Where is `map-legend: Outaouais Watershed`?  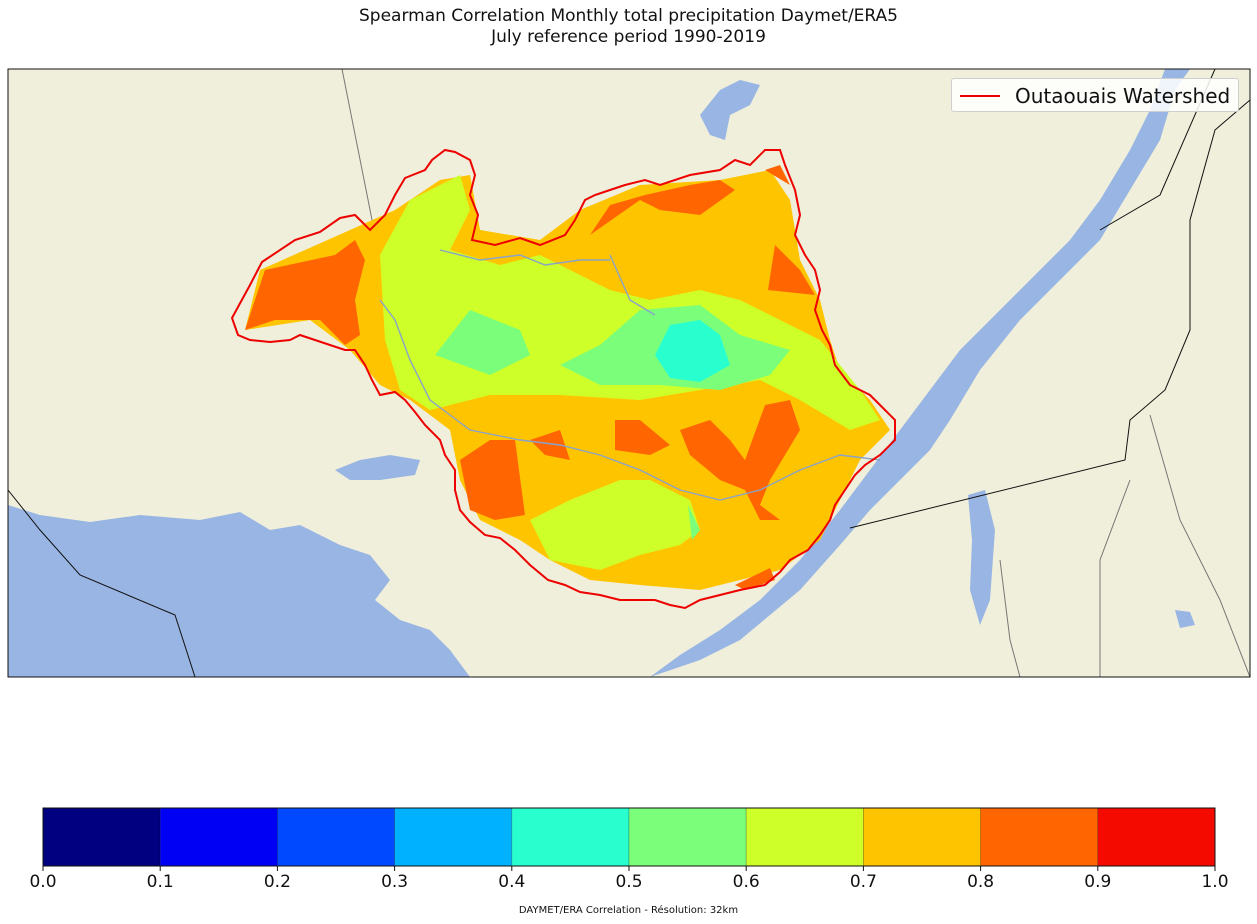 map-legend: Outaouais Watershed is located at coordinates (1095, 95).